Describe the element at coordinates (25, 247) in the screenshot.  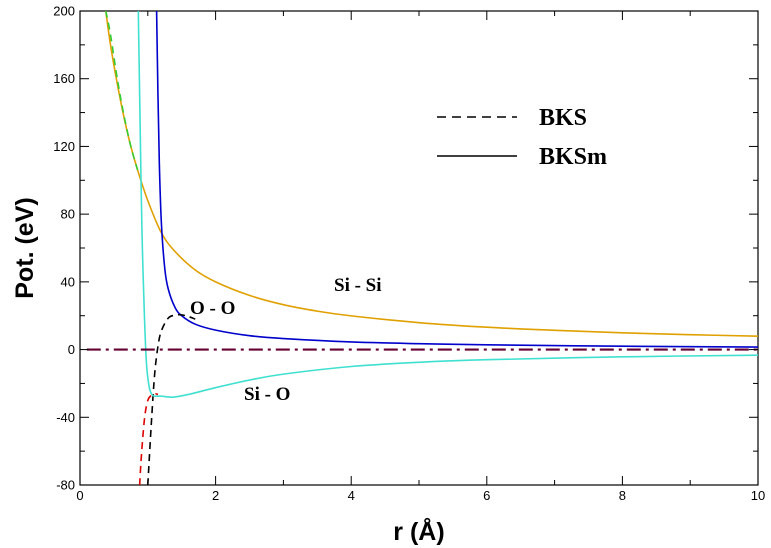
I see `y-axis-title: Pot. (eV)` at that location.